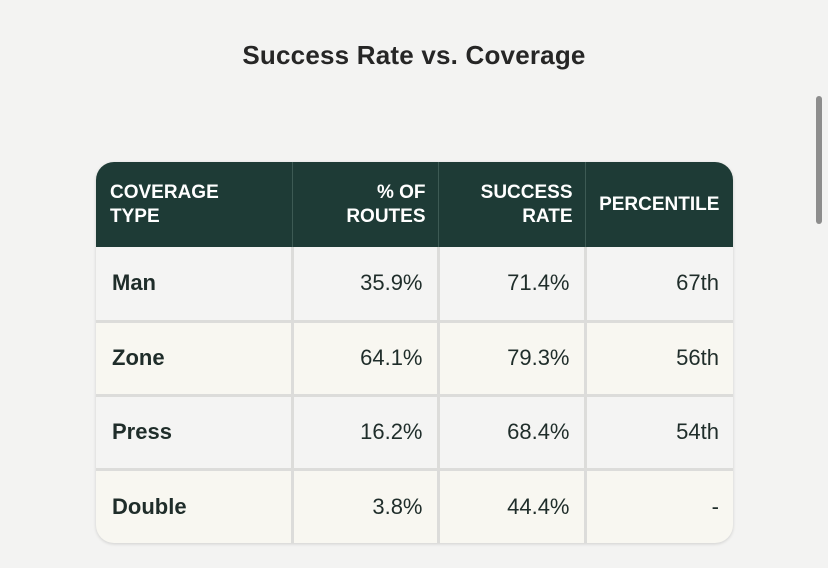 This screenshot has height=568, width=828. I want to click on table-row: Man 35.9% 71.4% 67th, so click(414, 285).